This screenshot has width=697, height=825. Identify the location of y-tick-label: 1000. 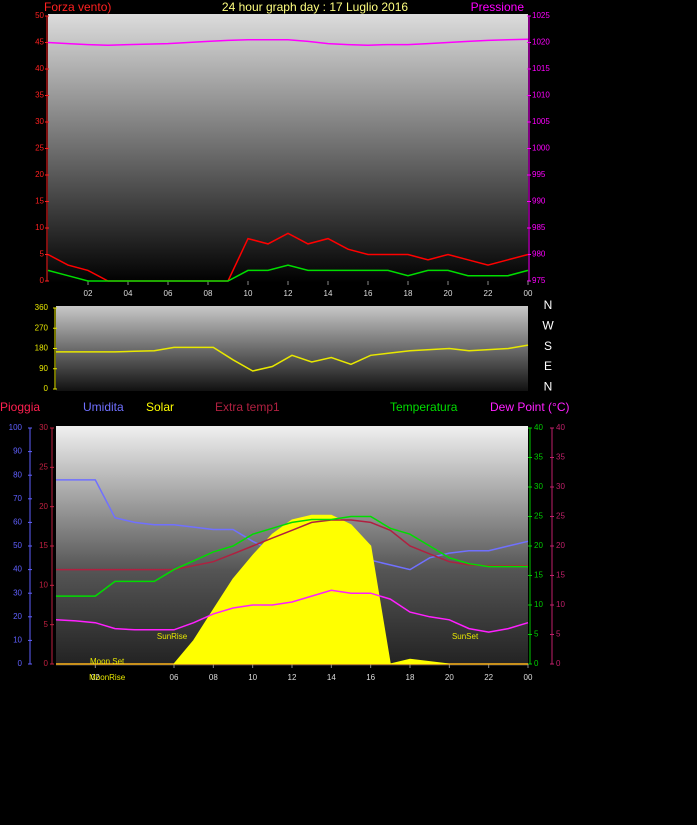
(541, 148).